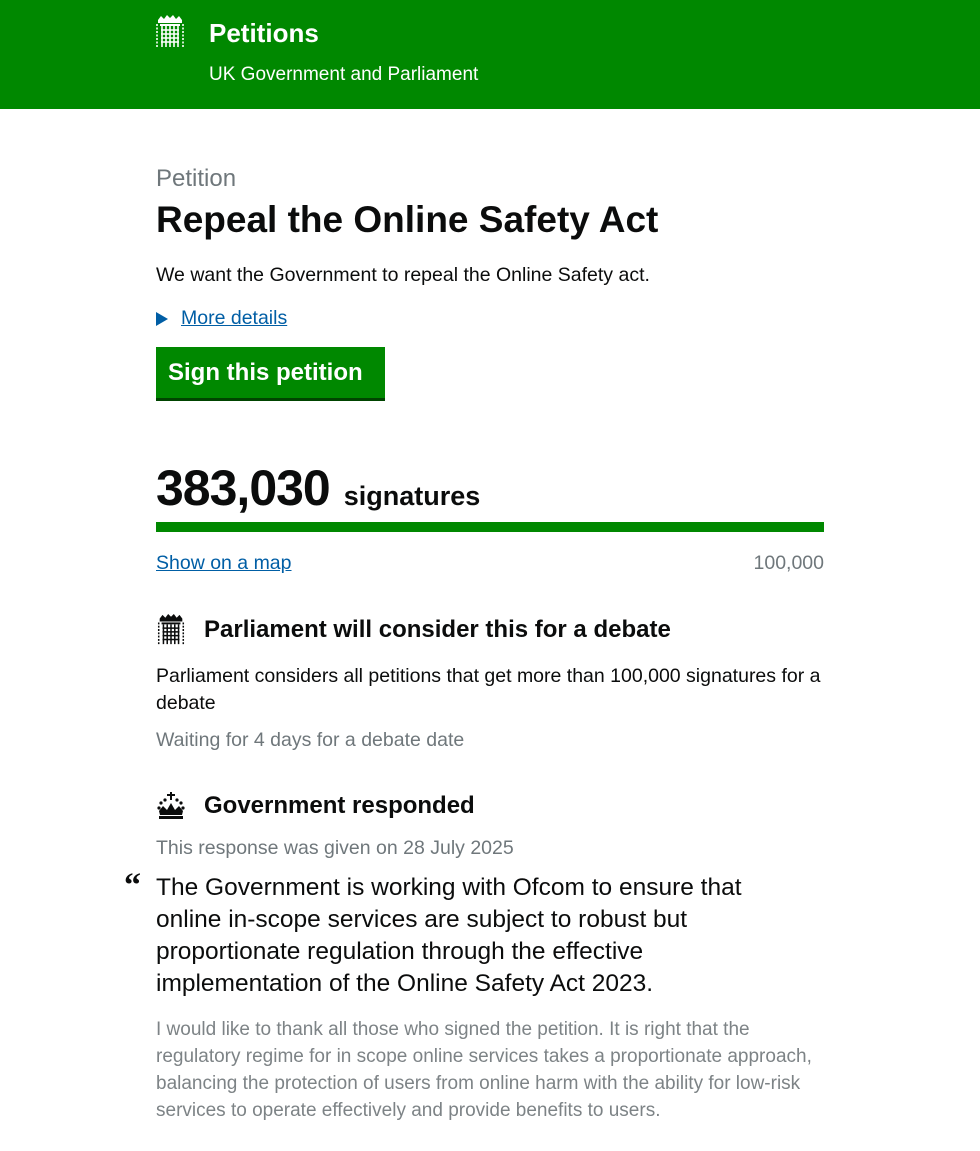 The height and width of the screenshot is (1151, 980). I want to click on sign-petition-button: Sign this petition, so click(270, 374).